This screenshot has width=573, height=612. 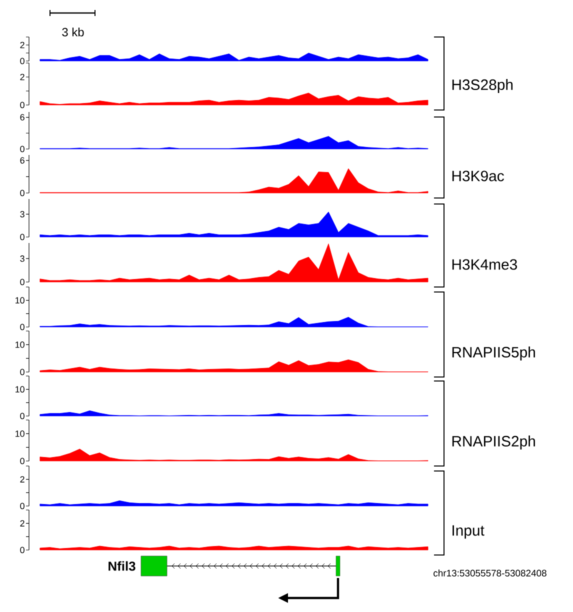 I want to click on text: H3S28ph, so click(x=482, y=86).